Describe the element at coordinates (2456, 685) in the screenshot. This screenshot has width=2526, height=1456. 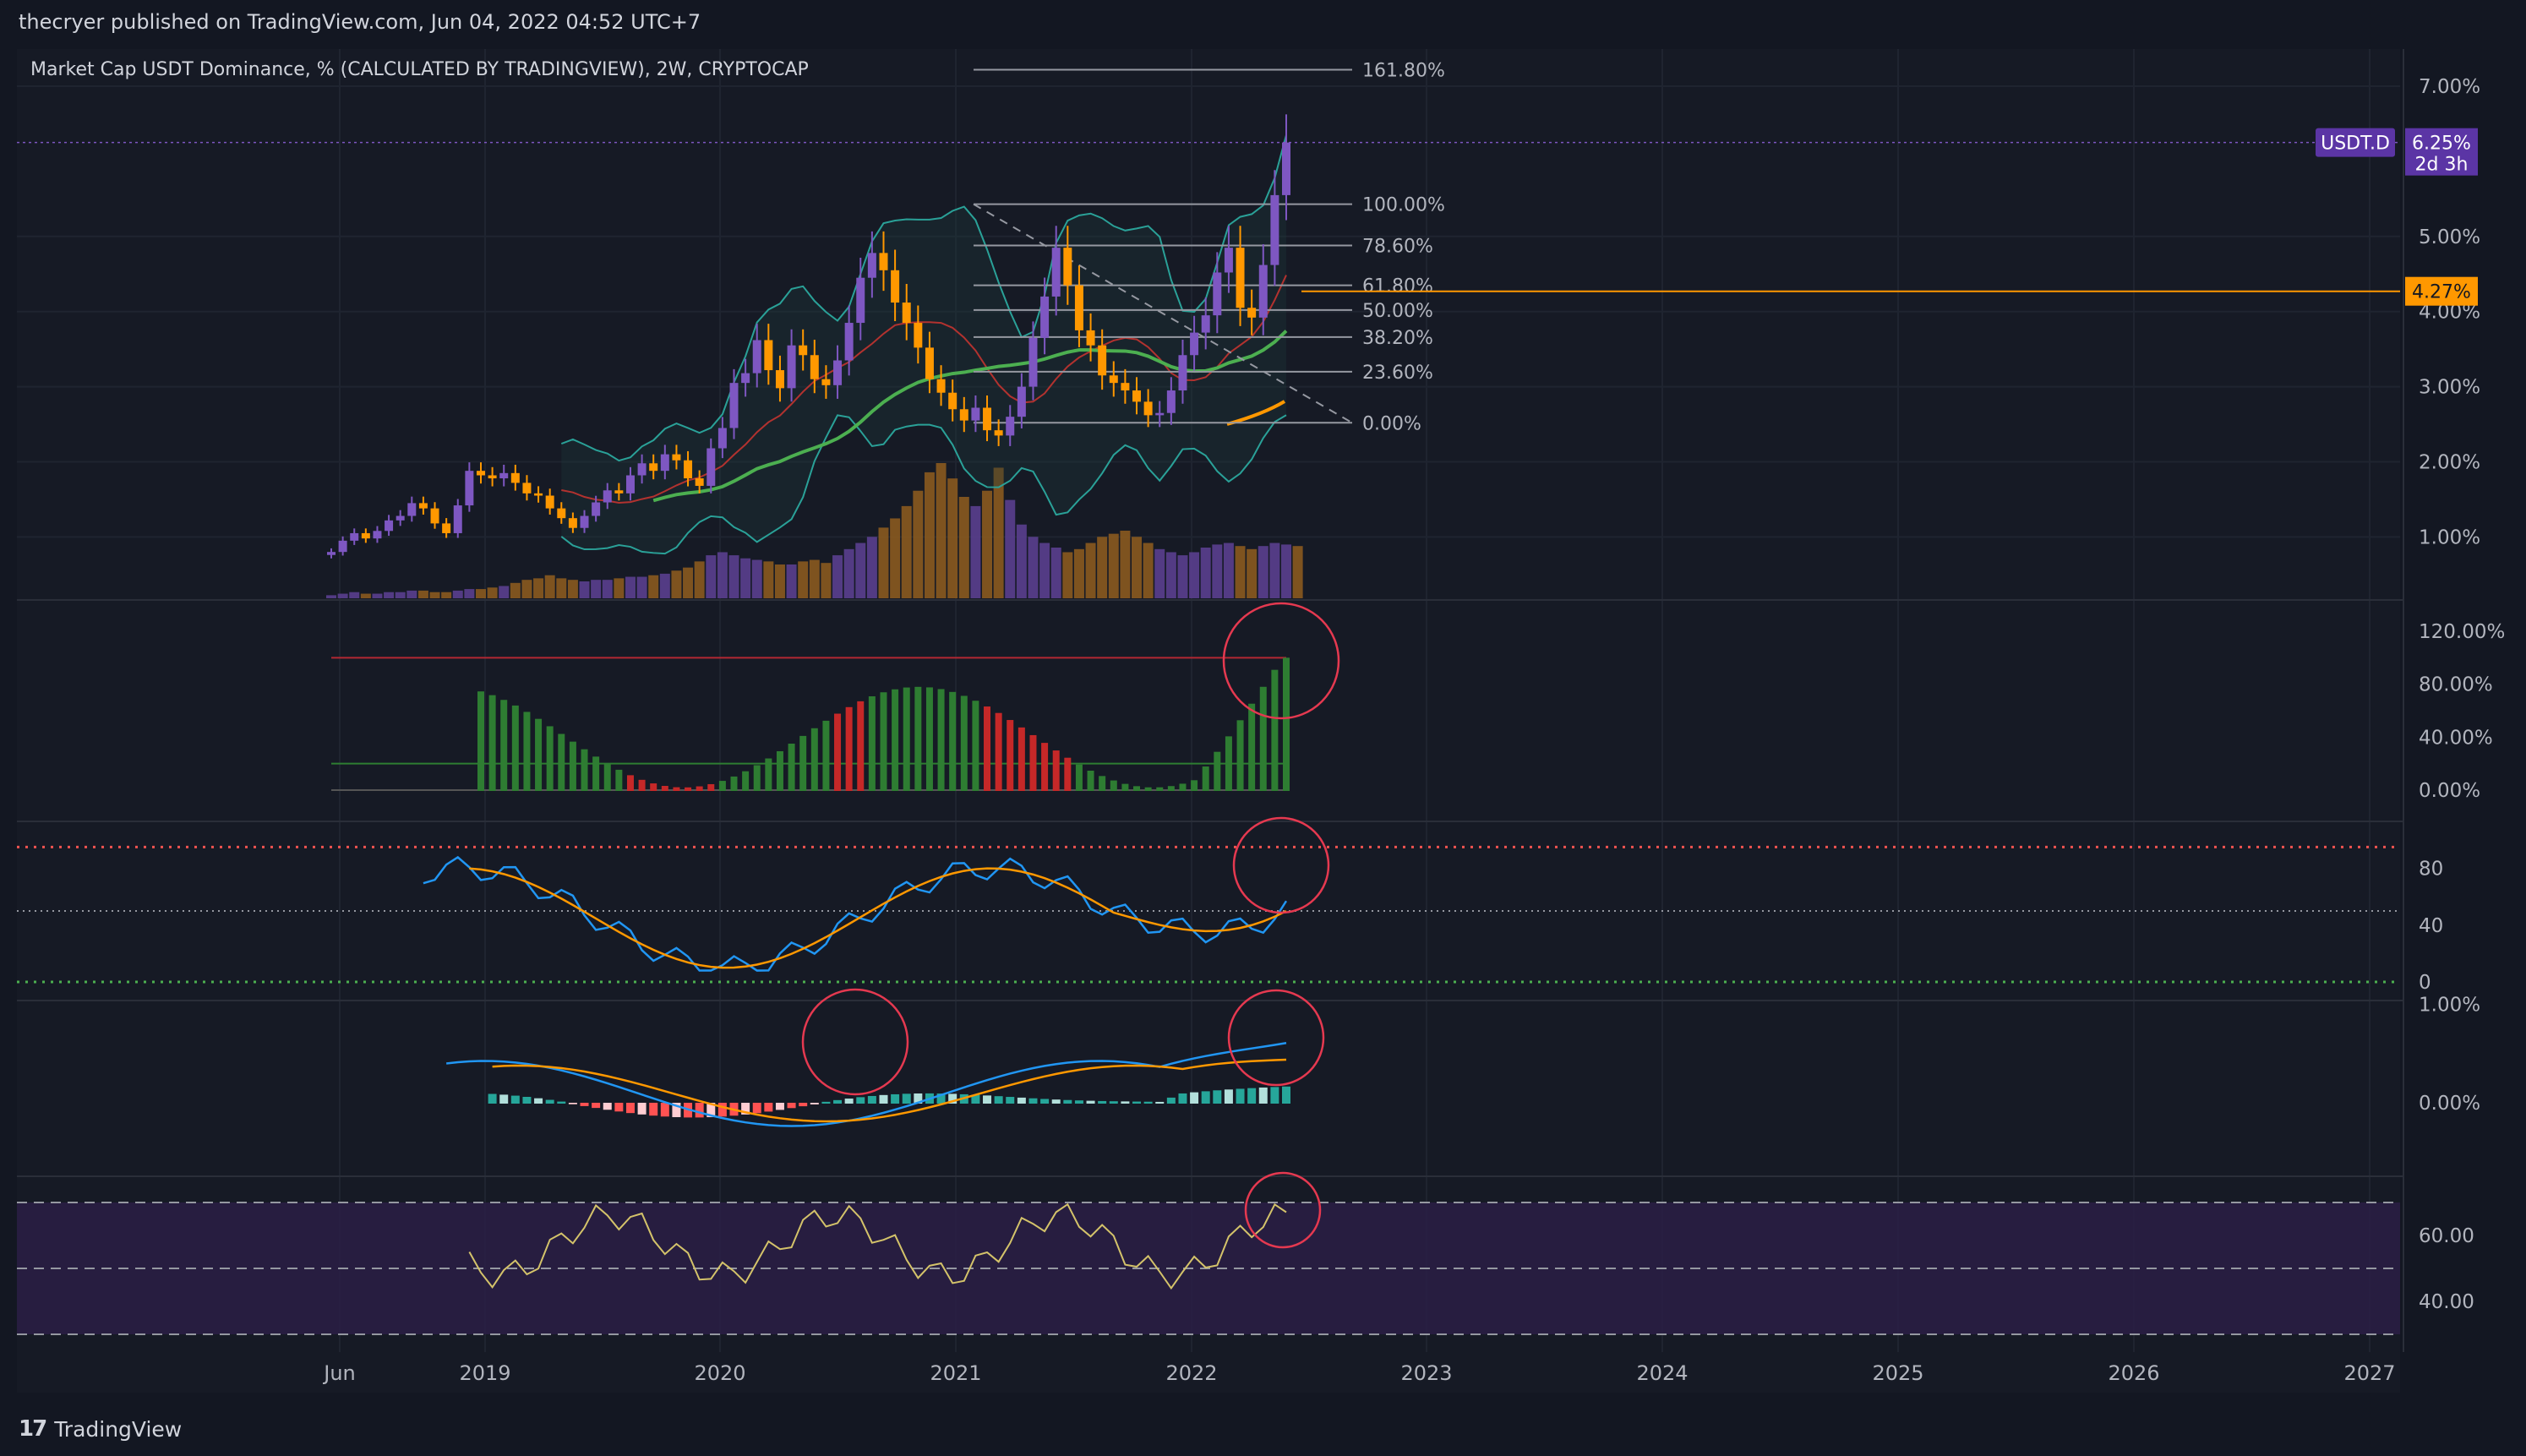
I see `ind1-tick-1: 80.00%` at that location.